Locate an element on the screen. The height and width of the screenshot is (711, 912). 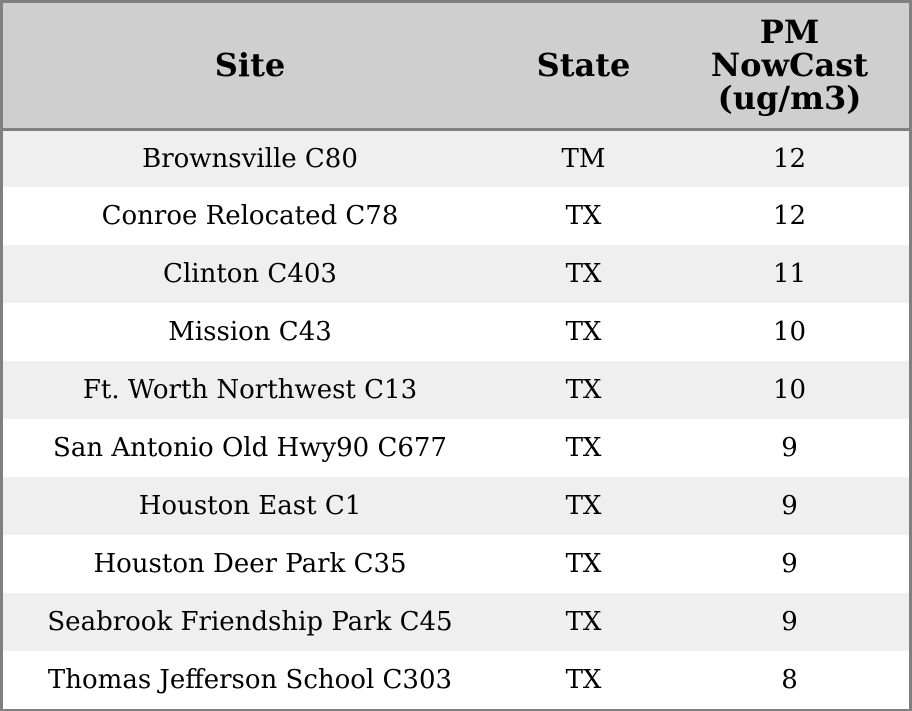
pm-header-line-2: NowCast is located at coordinates (789, 64).